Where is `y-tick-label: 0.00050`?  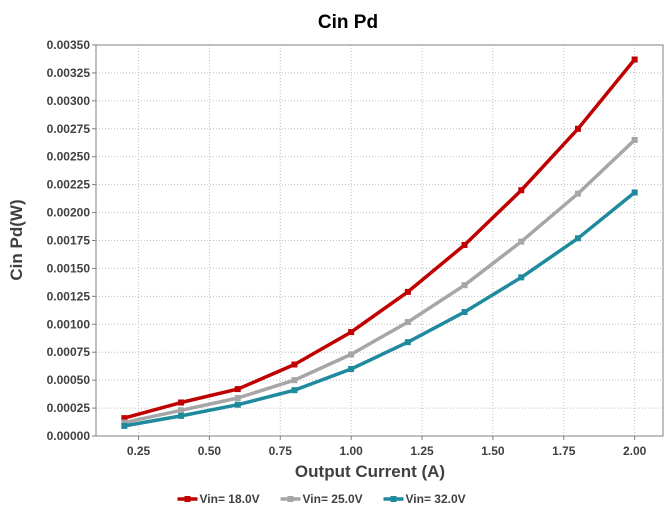
y-tick-label: 0.00050 is located at coordinates (69, 380).